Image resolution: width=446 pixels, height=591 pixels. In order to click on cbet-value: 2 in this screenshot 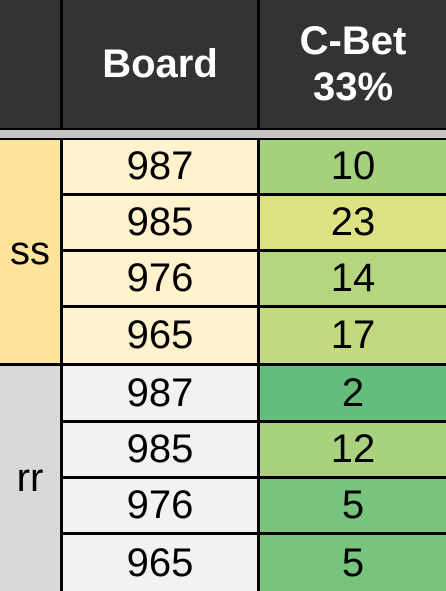, I will do `click(353, 392)`.